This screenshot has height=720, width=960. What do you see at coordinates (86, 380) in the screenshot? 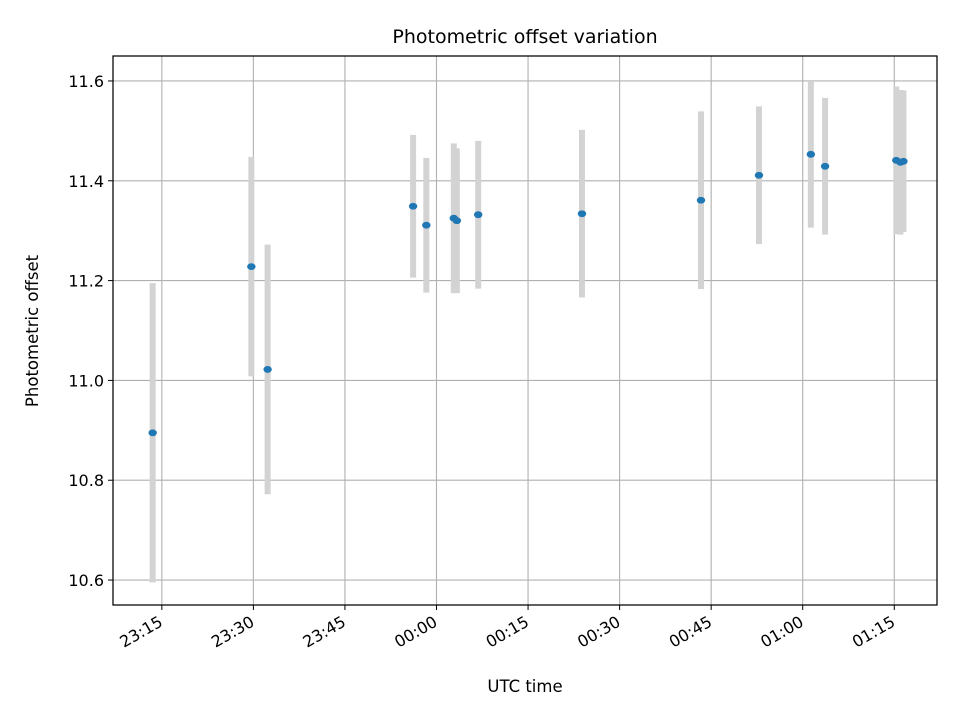
I see `y-tick-label: 11.0` at bounding box center [86, 380].